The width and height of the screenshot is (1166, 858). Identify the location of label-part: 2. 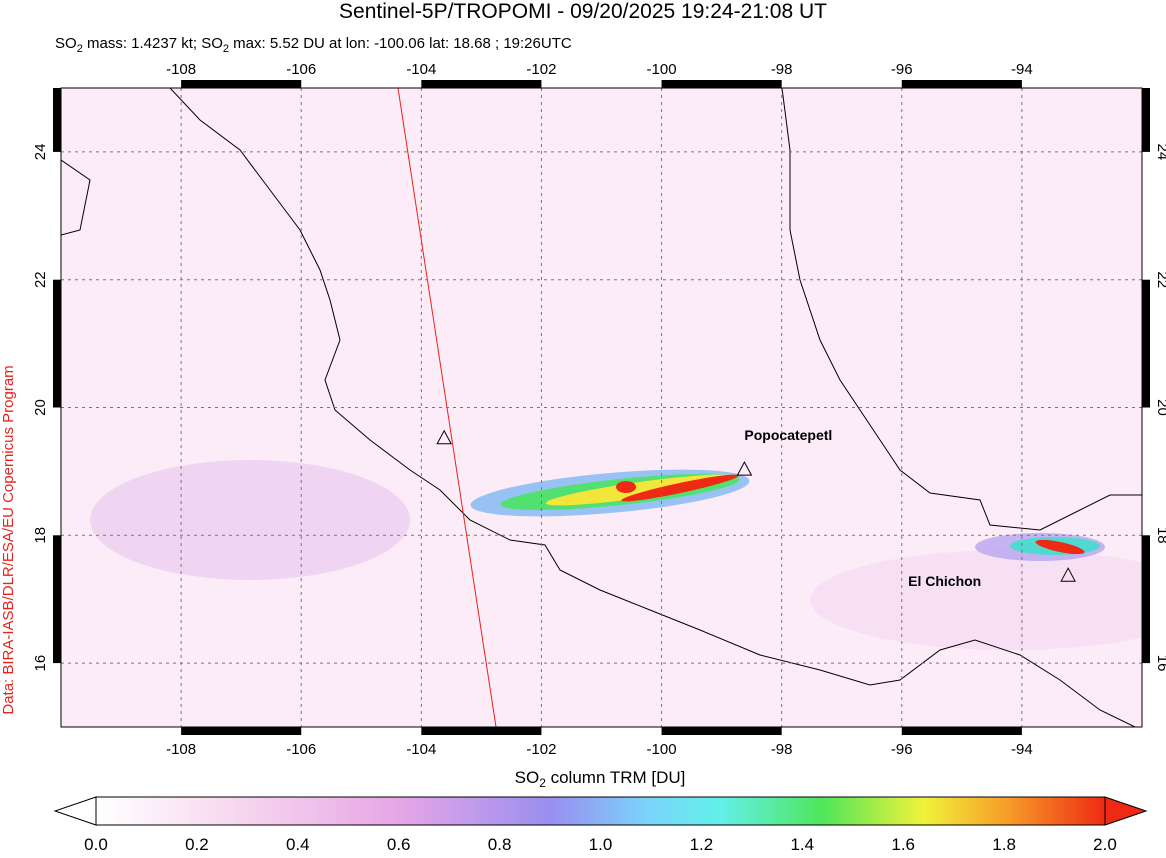
(542, 783).